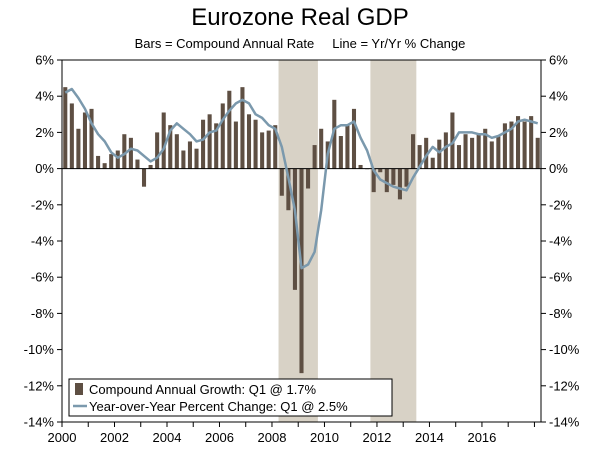 The image size is (600, 452). What do you see at coordinates (39, 422) in the screenshot?
I see `y-tick-label-left: -14%` at bounding box center [39, 422].